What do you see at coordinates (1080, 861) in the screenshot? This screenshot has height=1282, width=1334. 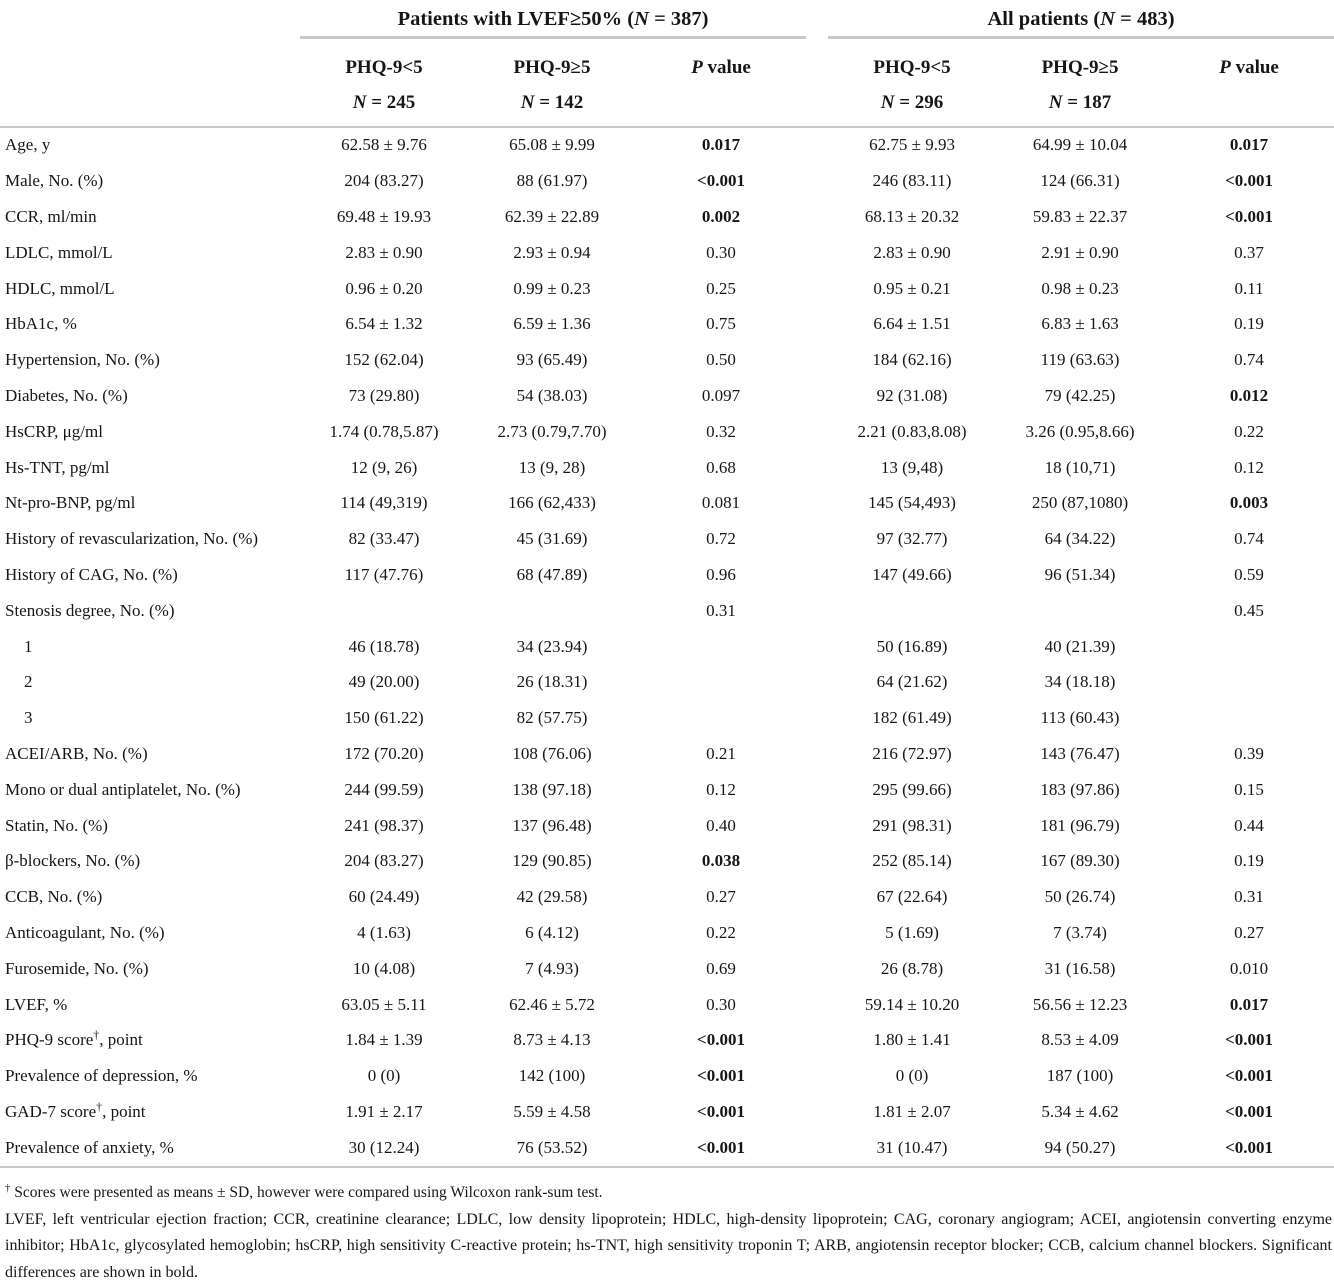 I see `value-cell: 167 (89.30)` at bounding box center [1080, 861].